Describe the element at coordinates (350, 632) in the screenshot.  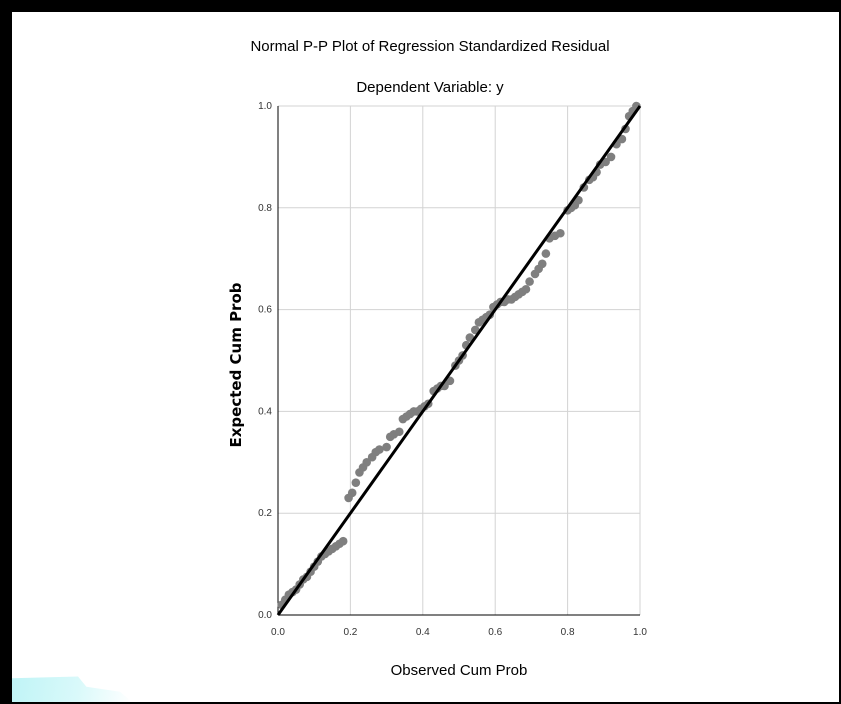
I see `x-tick-label: 0.2` at that location.